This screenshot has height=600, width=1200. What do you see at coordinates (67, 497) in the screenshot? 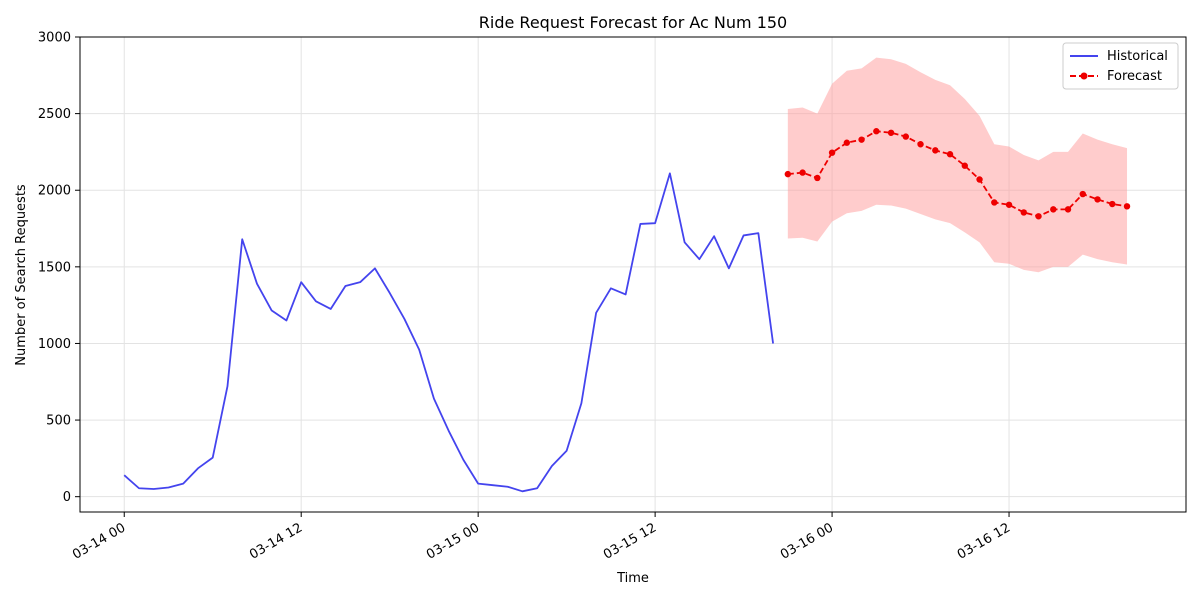
I see `y-tick-label: 0` at bounding box center [67, 497].